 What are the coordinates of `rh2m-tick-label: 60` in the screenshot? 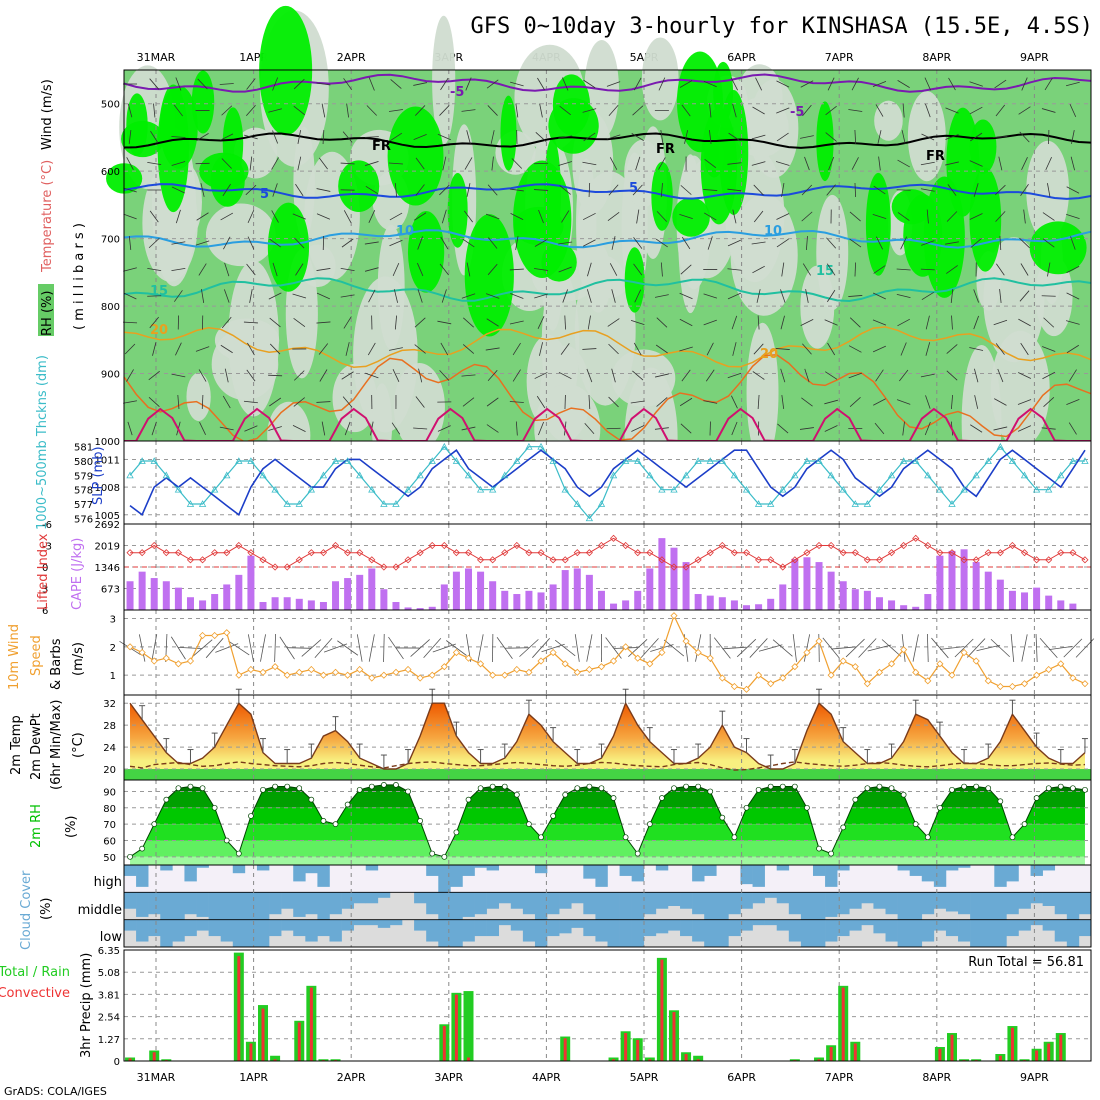 It's located at (109, 841).